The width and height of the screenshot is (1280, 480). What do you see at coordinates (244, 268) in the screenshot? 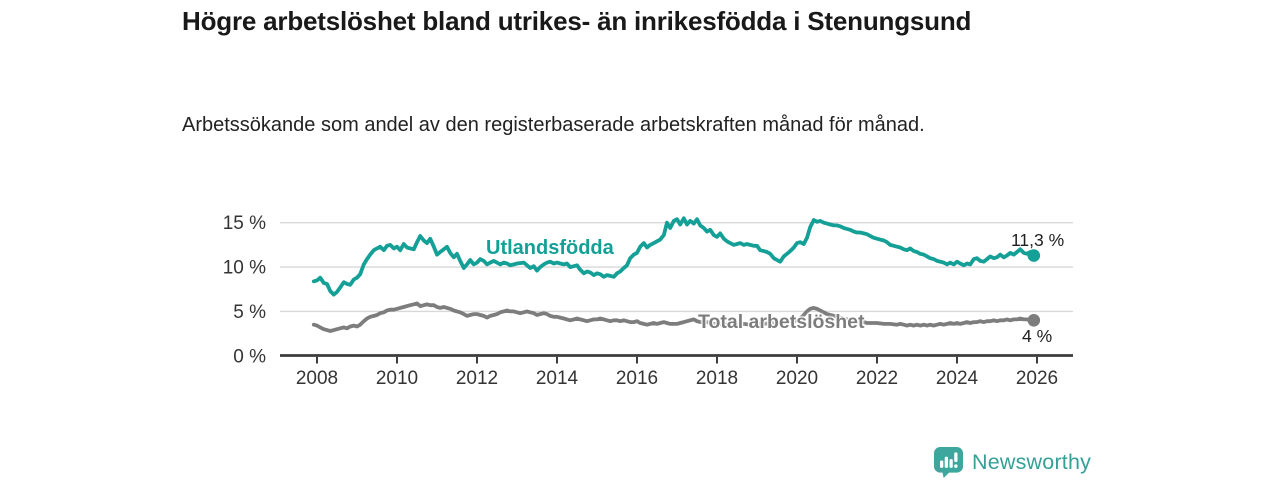
I see `y-axis-tick-label: 10 %` at bounding box center [244, 268].